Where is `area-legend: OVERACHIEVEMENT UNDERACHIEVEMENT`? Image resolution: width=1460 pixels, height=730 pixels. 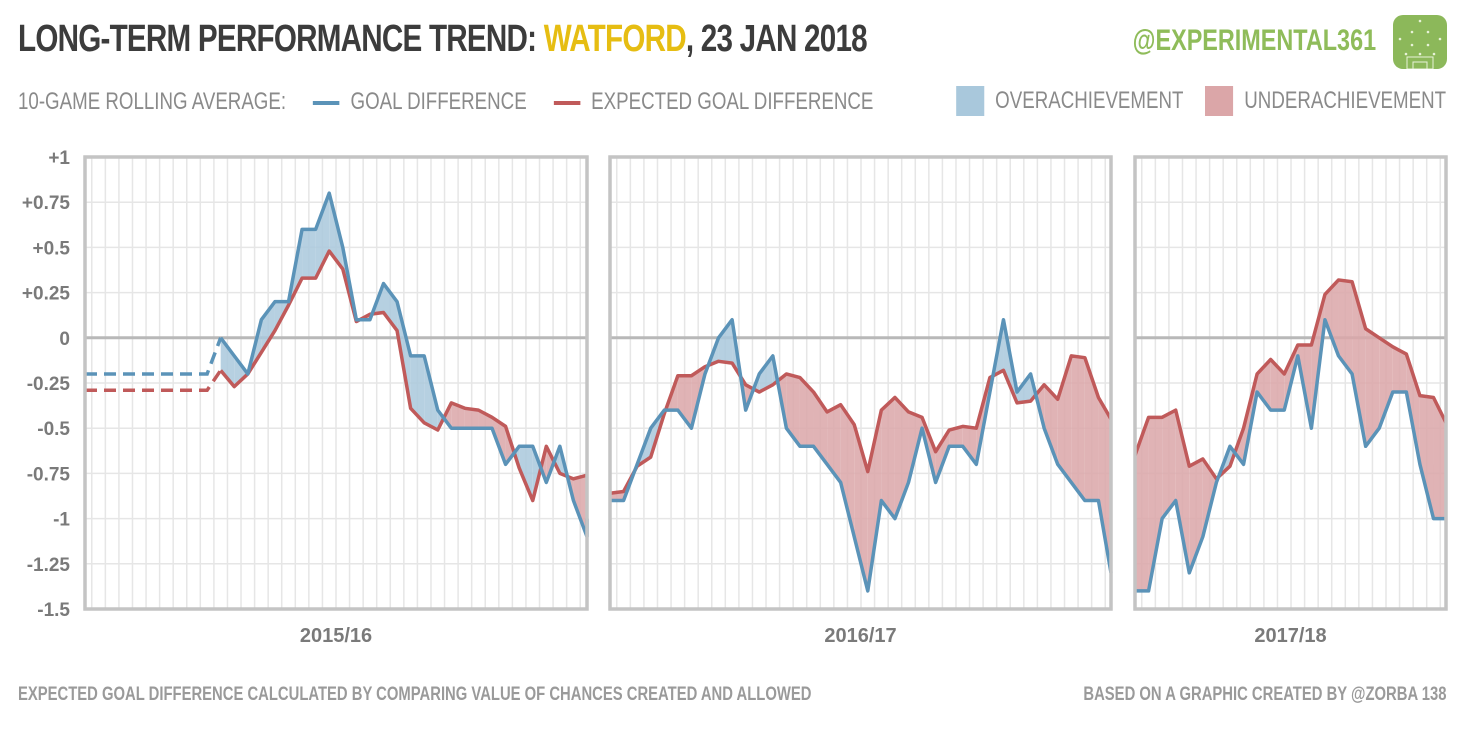 area-legend: OVERACHIEVEMENT UNDERACHIEVEMENT is located at coordinates (1190, 101).